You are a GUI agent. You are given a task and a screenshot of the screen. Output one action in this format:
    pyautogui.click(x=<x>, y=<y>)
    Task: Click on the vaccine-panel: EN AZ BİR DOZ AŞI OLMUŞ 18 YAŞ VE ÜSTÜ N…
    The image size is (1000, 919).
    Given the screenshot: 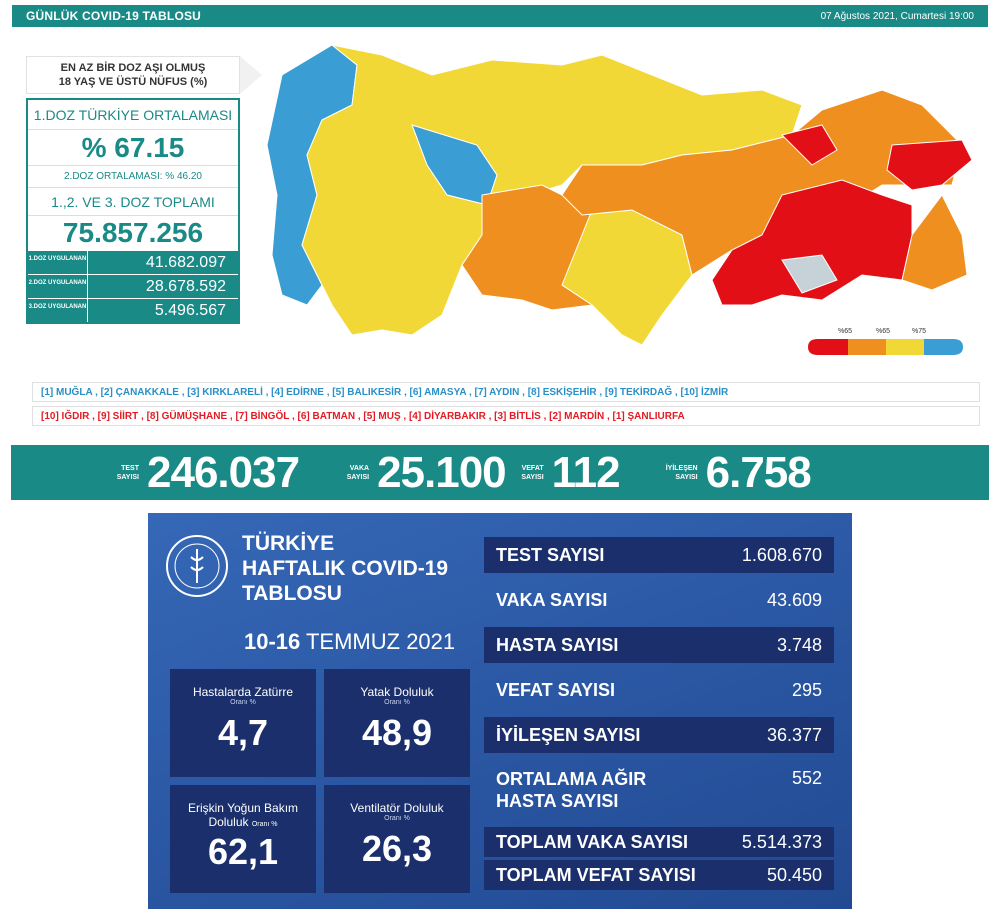 What is the action you would take?
    pyautogui.click(x=144, y=197)
    